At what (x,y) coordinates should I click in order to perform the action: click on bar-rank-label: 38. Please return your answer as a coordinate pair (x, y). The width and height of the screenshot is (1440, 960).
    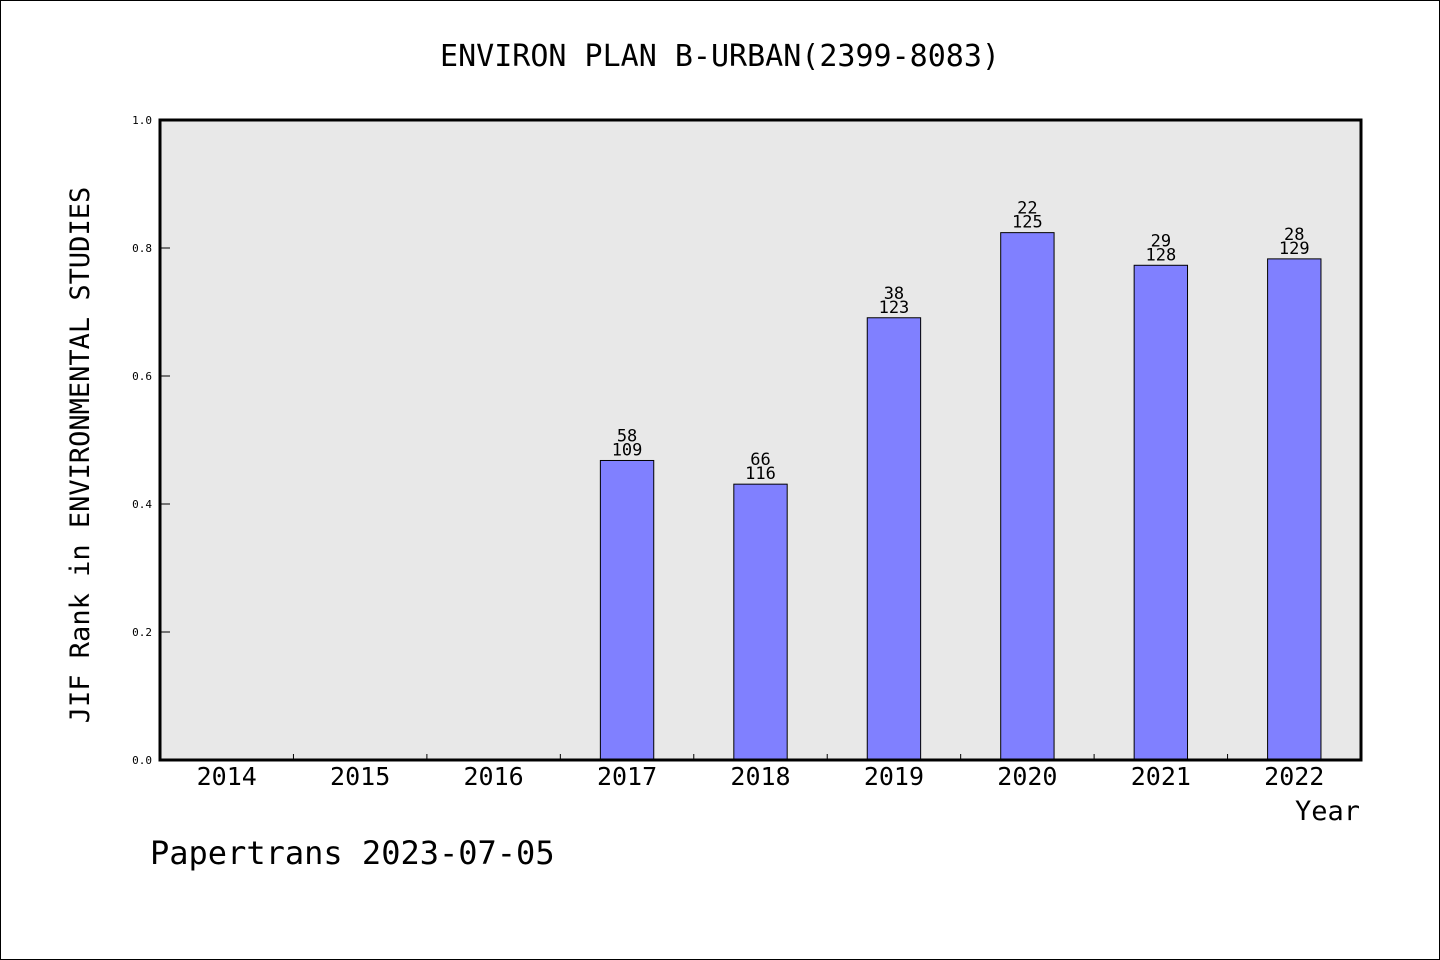
    Looking at the image, I should click on (894, 294).